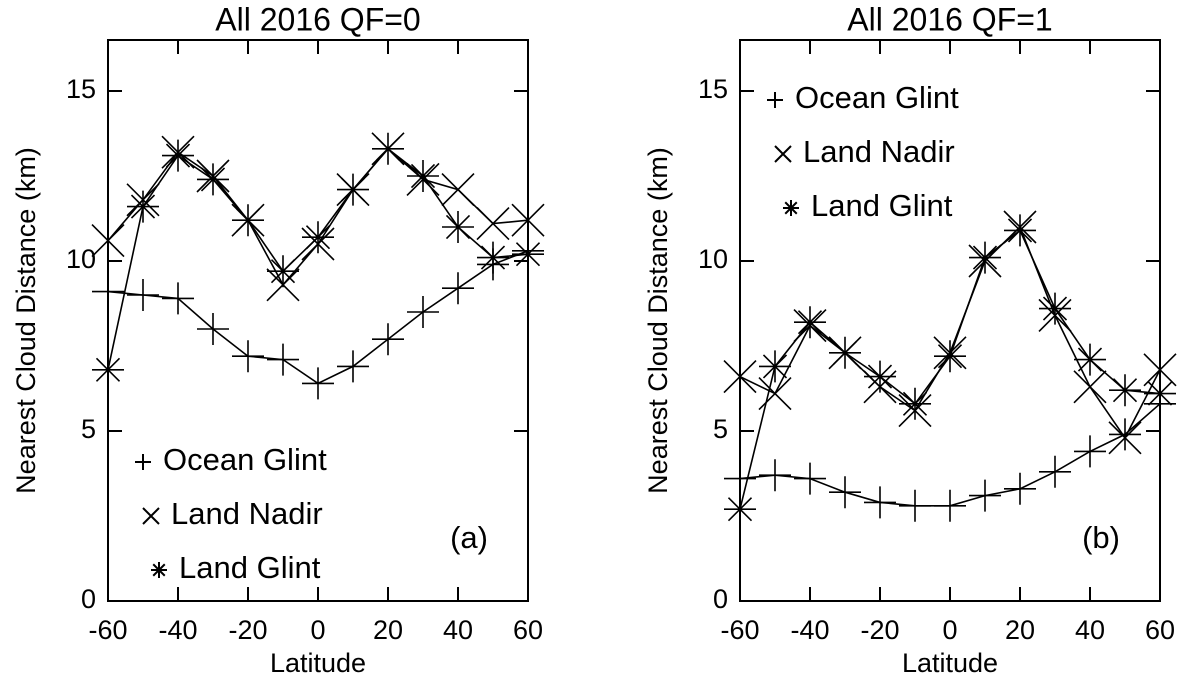  I want to click on chart-title: All 2016 QF=0, so click(317, 19).